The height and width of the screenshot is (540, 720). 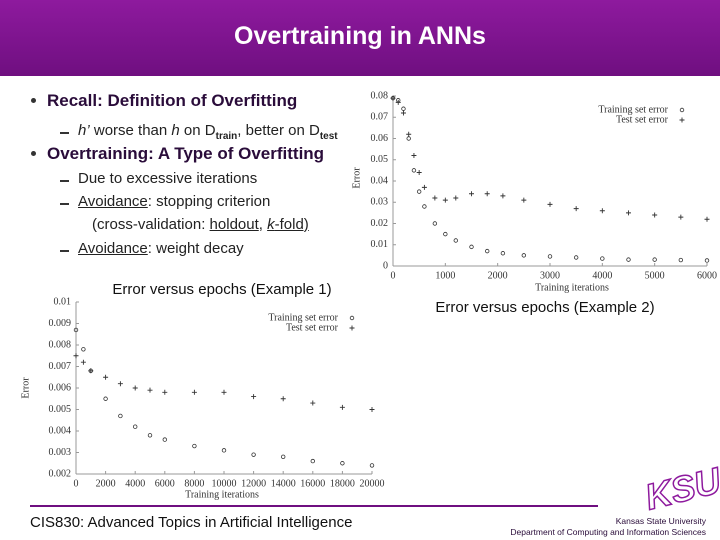 I want to click on y-tick-label: 0.006, so click(x=60, y=387).